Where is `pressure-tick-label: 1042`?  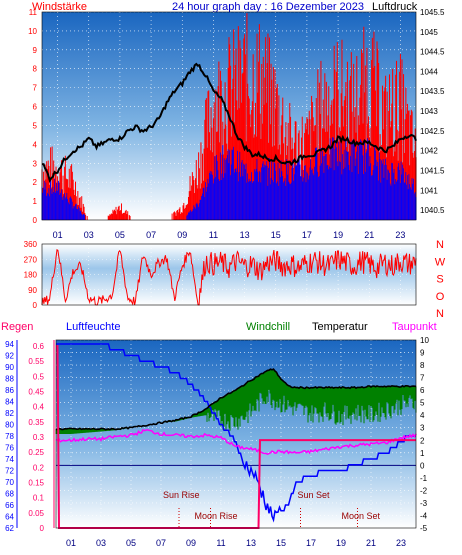 pressure-tick-label: 1042 is located at coordinates (429, 151).